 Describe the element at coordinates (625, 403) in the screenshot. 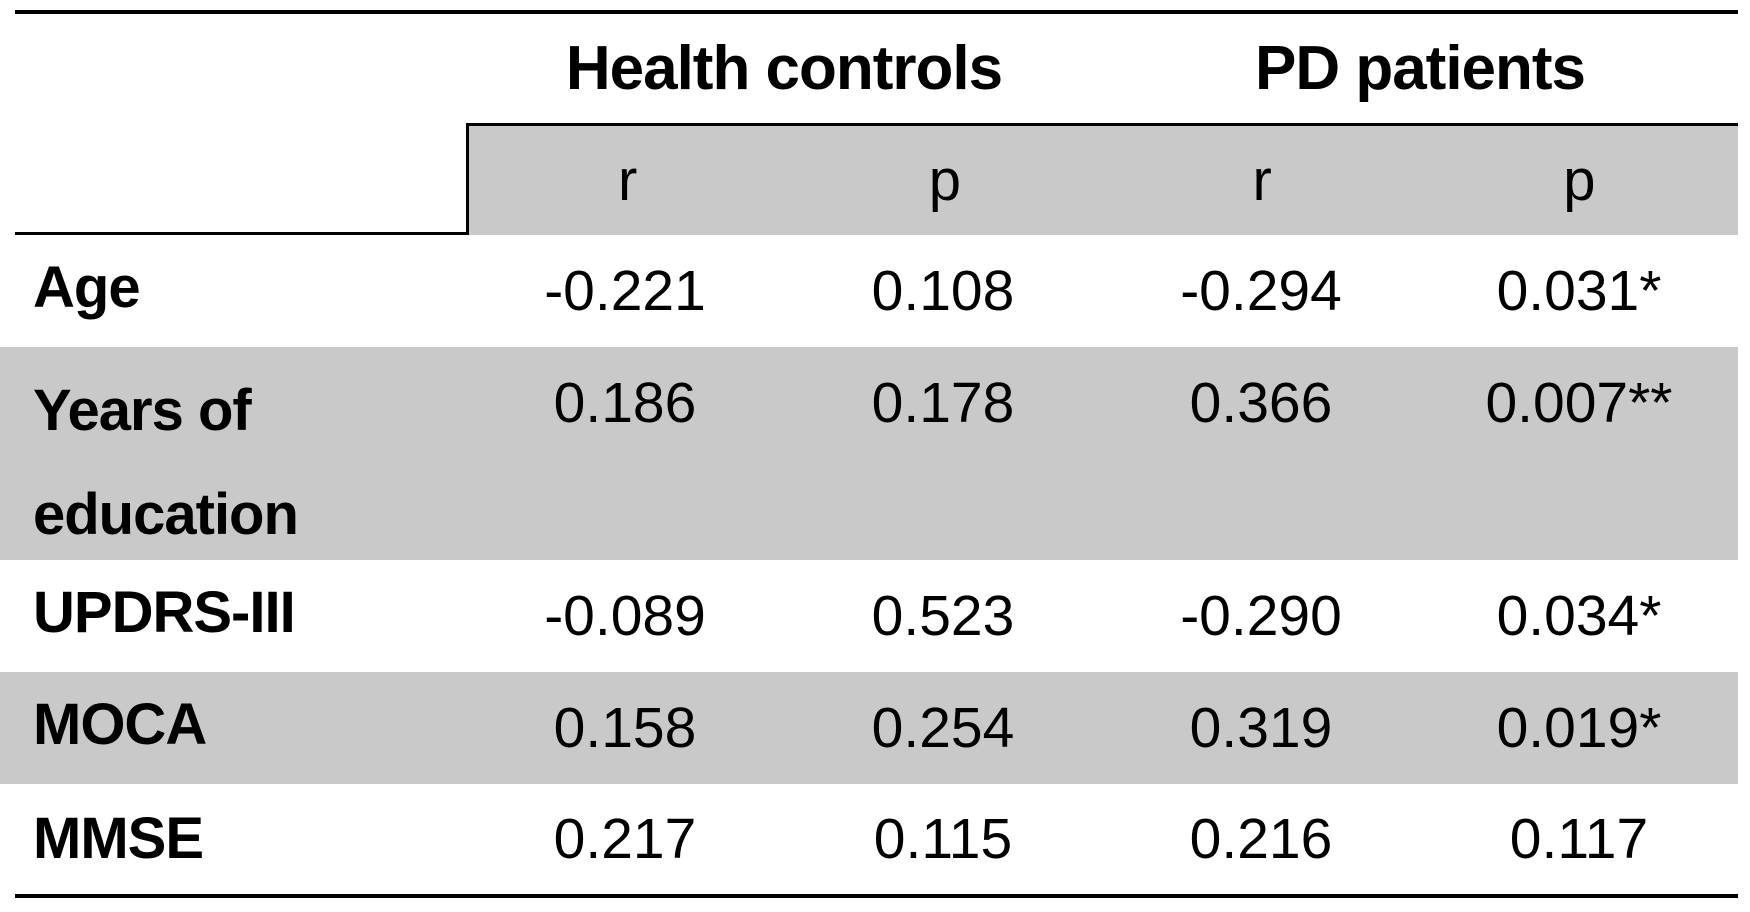

I see `value-cell: 0.186` at that location.